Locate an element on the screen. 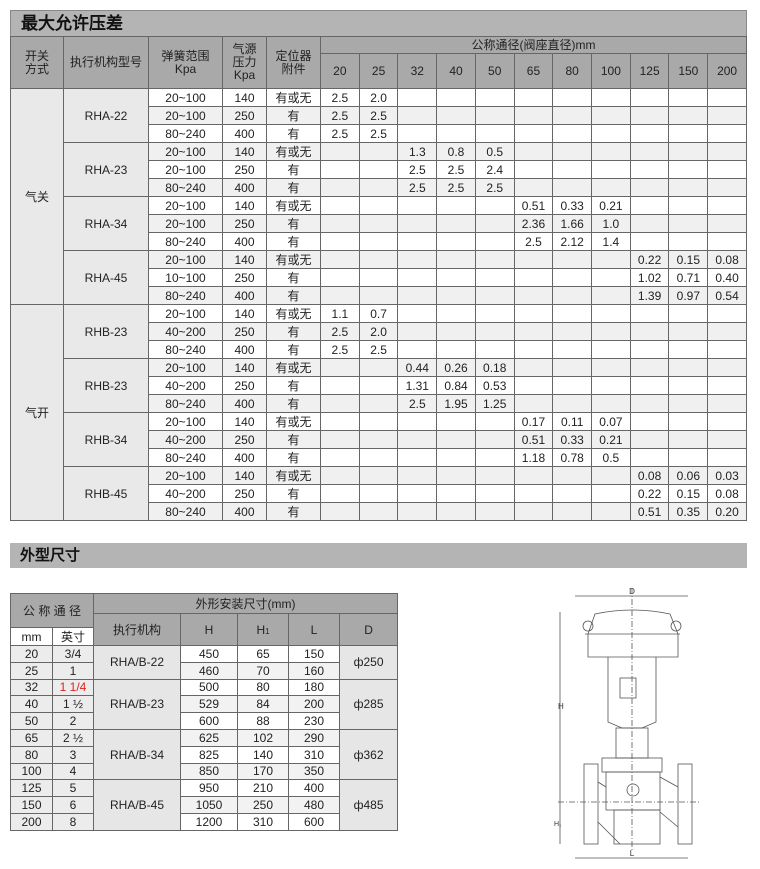  spring-range-cell: 40~200 is located at coordinates (185, 493).